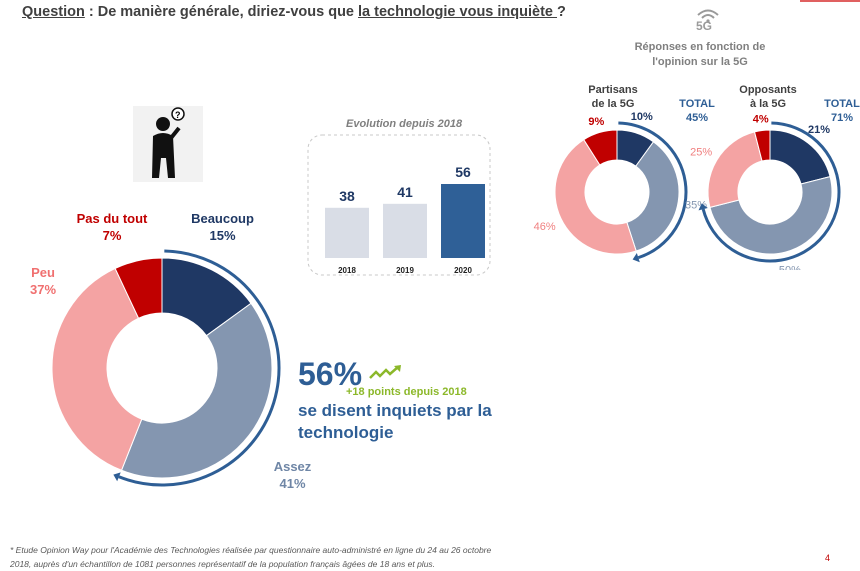  What do you see at coordinates (561, 12) in the screenshot?
I see `question-mark: ?` at bounding box center [561, 12].